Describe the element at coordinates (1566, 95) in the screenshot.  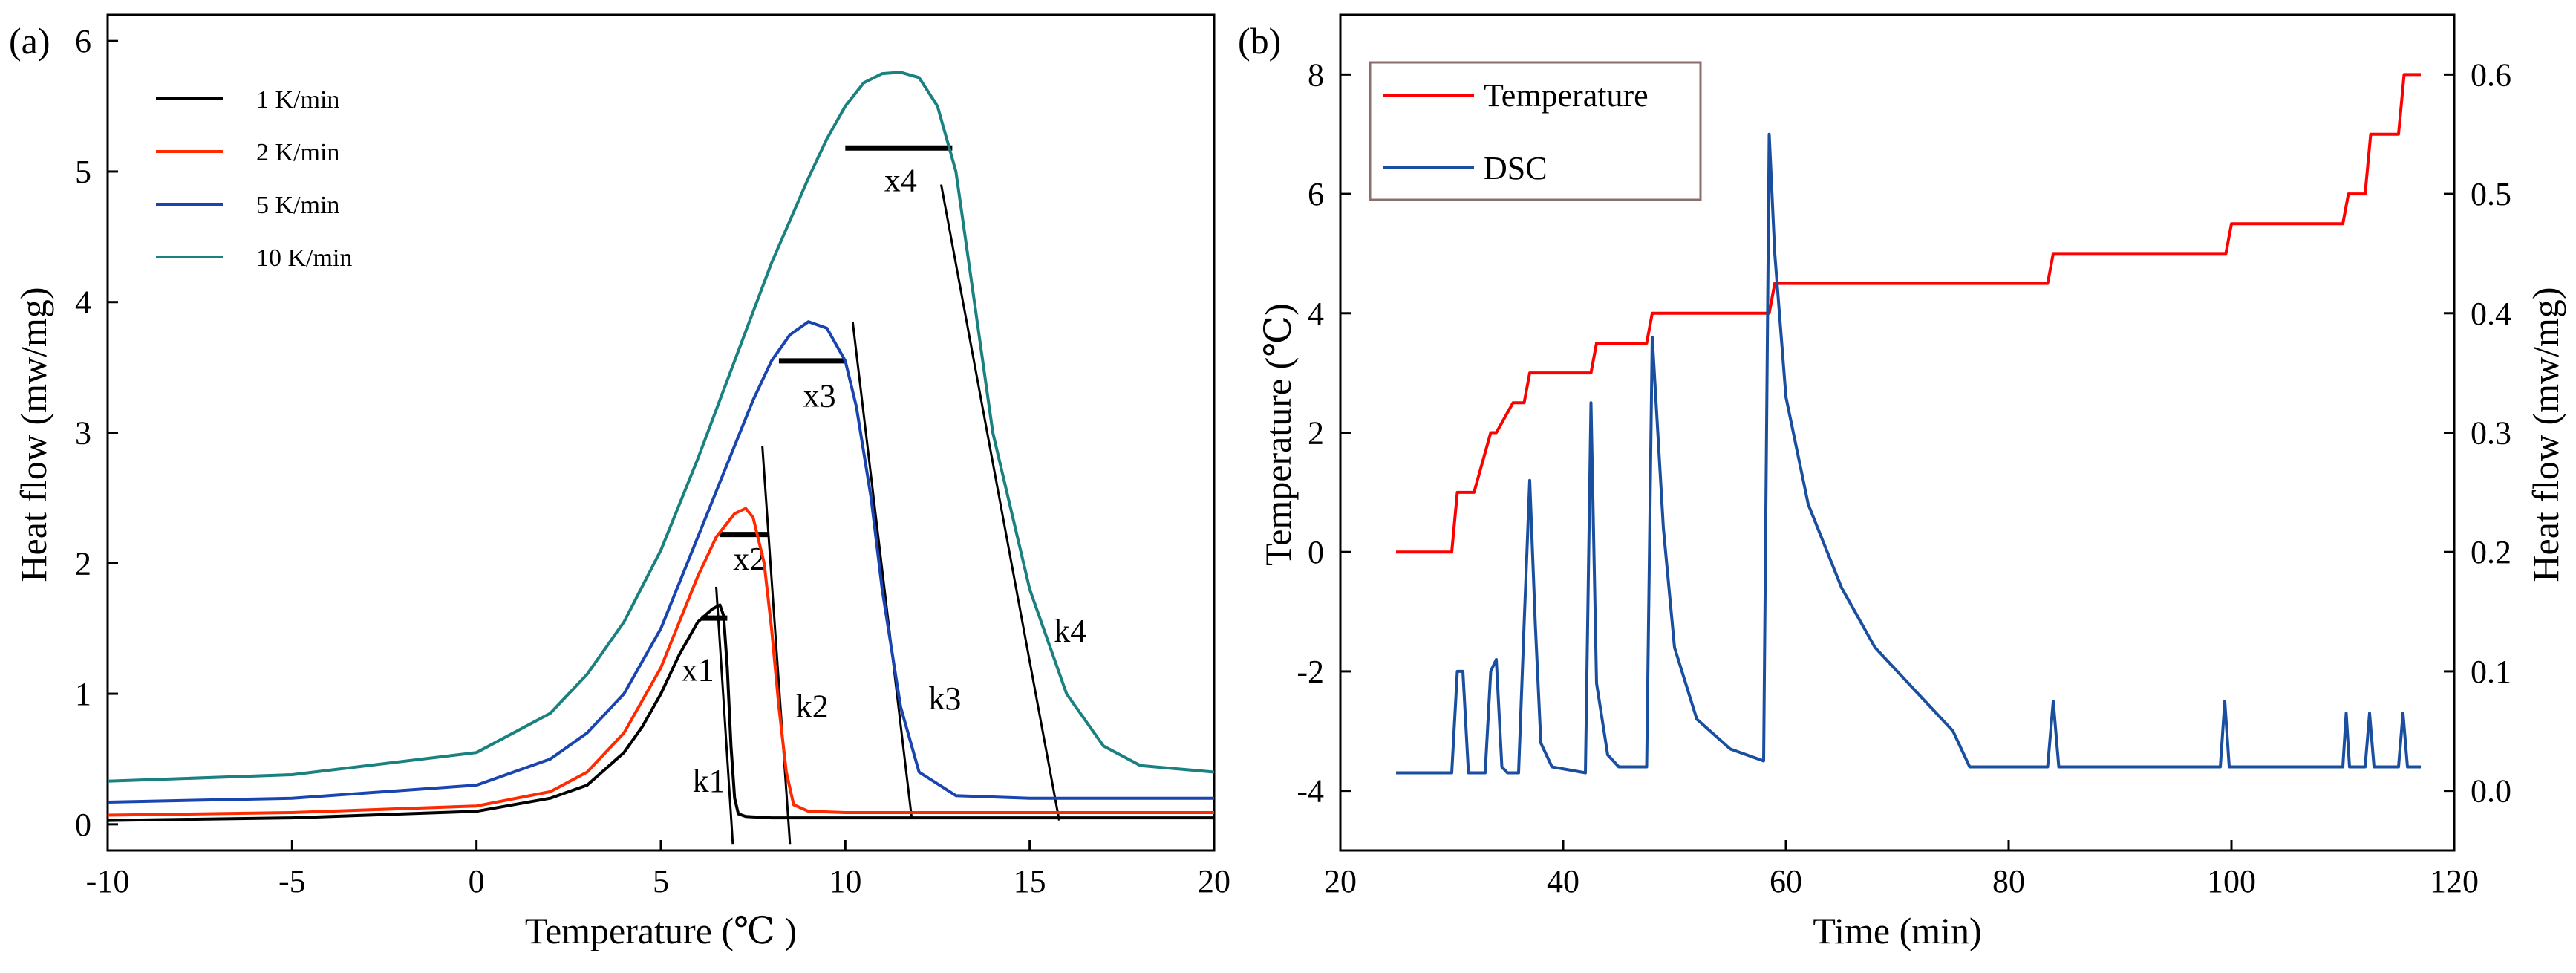
I see `b-legend-label-0: Temperature` at that location.